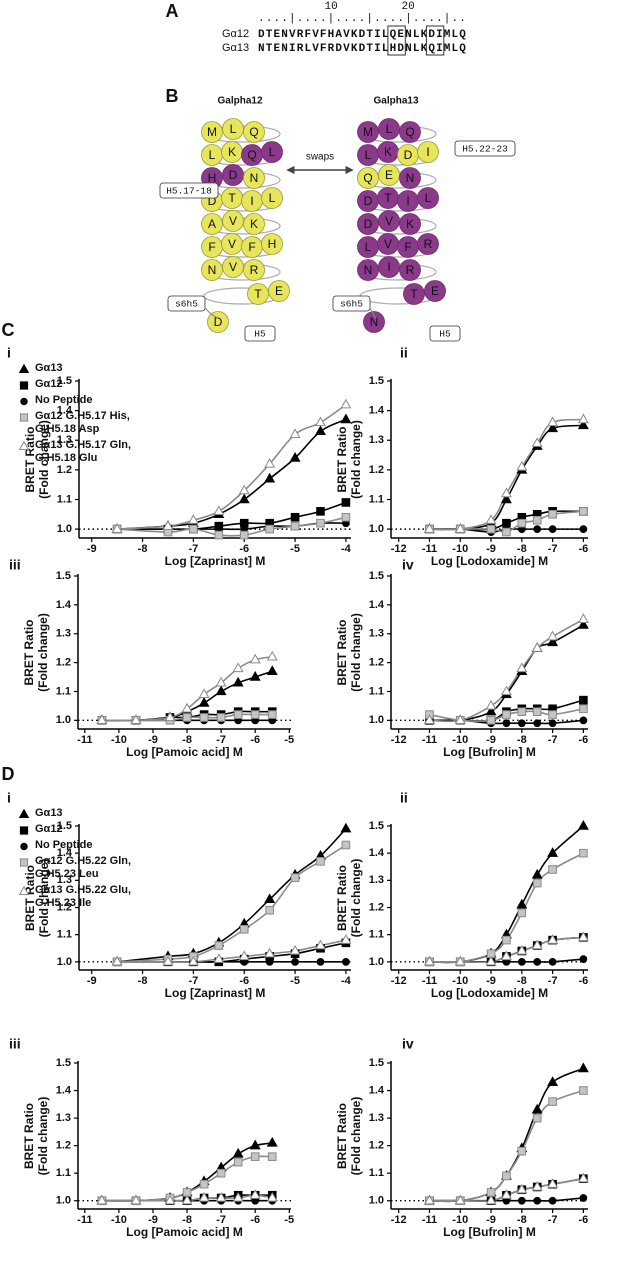 This screenshot has height=1263, width=625. What do you see at coordinates (212, 178) in the screenshot?
I see `residue-letter: H` at bounding box center [212, 178].